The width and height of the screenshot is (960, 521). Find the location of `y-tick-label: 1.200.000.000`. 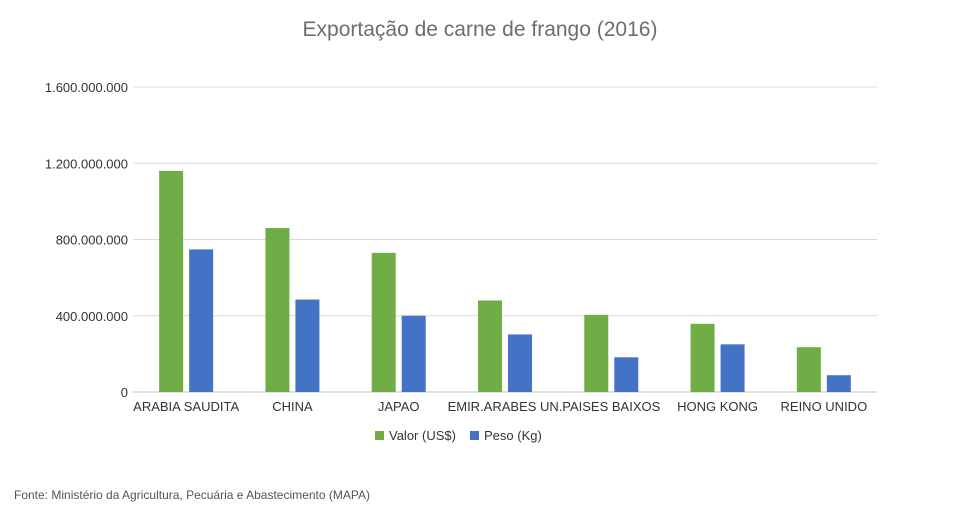

y-tick-label: 1.200.000.000 is located at coordinates (86, 163).